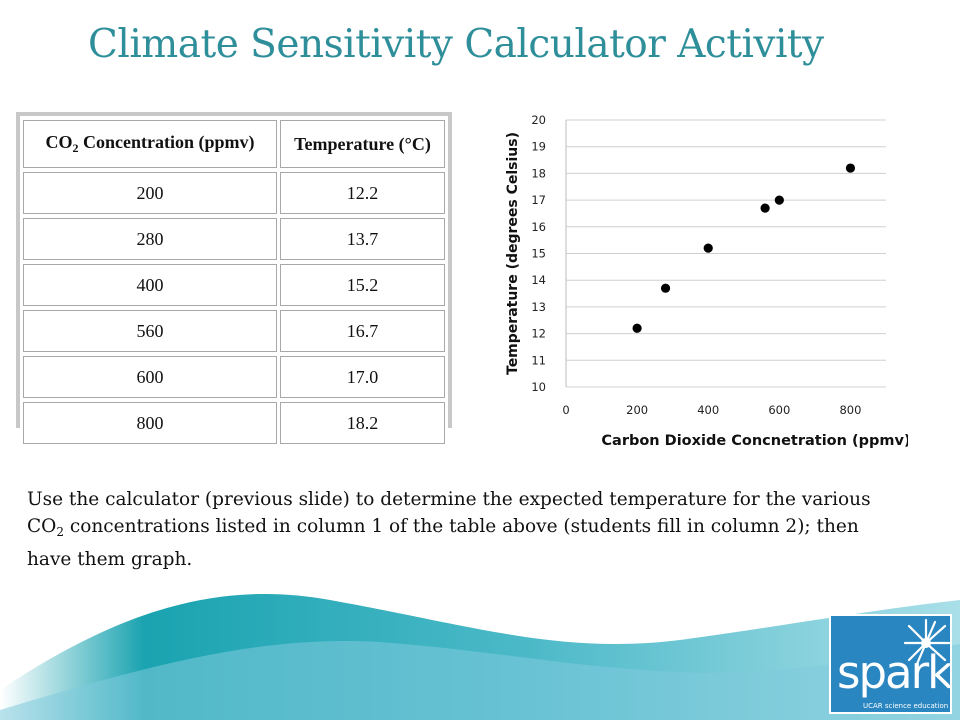 Image resolution: width=960 pixels, height=720 pixels. I want to click on y-tick-label: 16, so click(538, 227).